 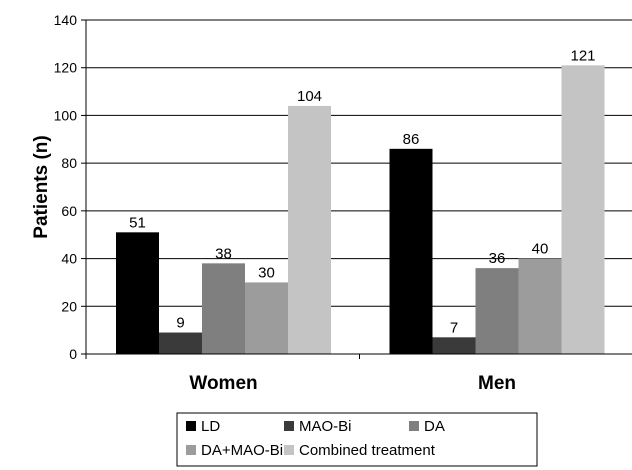 What do you see at coordinates (309, 96) in the screenshot?
I see `data-label: 104` at bounding box center [309, 96].